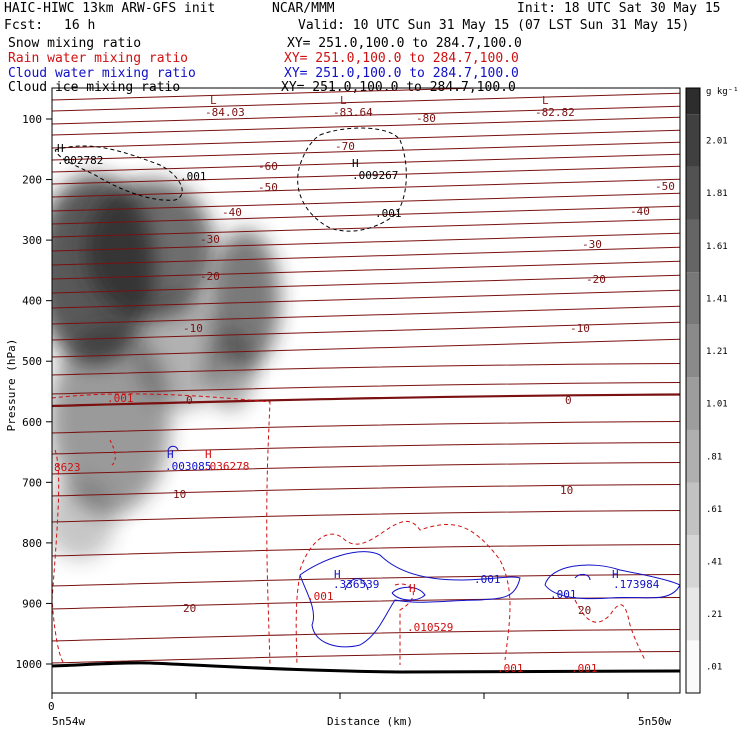 This screenshot has height=740, width=740. What do you see at coordinates (188, 466) in the screenshot?
I see `extremum-value: .003085` at bounding box center [188, 466].